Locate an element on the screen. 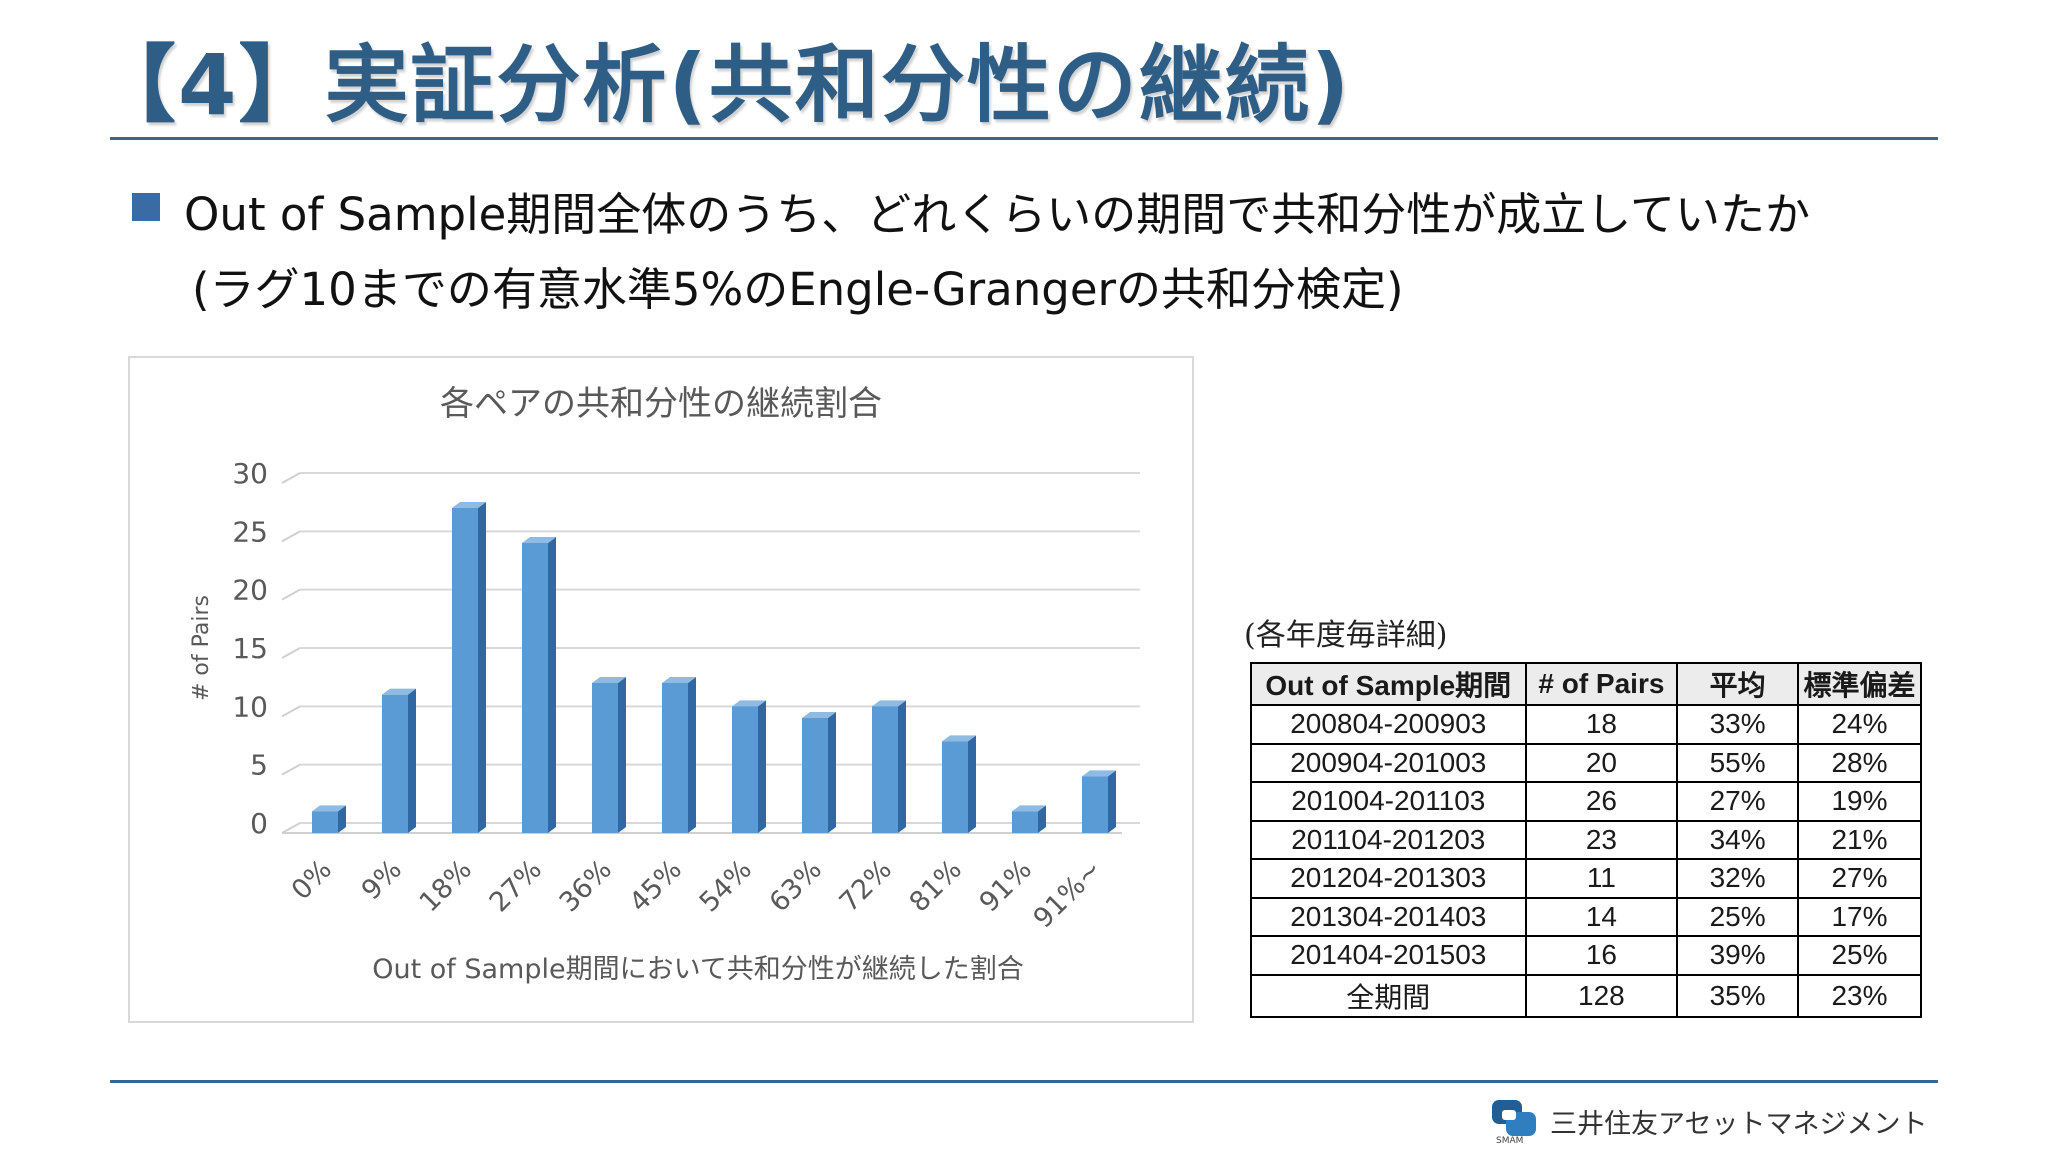  header-pairs: # of Pairs is located at coordinates (1601, 684).